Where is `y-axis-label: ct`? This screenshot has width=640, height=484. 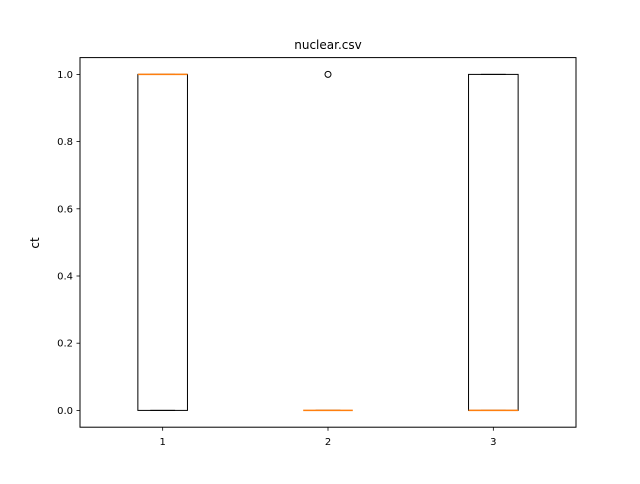 y-axis-label: ct is located at coordinates (35, 243).